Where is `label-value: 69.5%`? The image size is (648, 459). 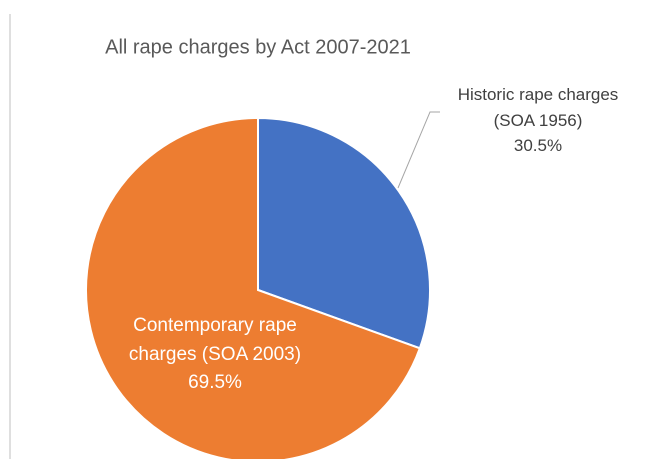 label-value: 69.5% is located at coordinates (215, 382).